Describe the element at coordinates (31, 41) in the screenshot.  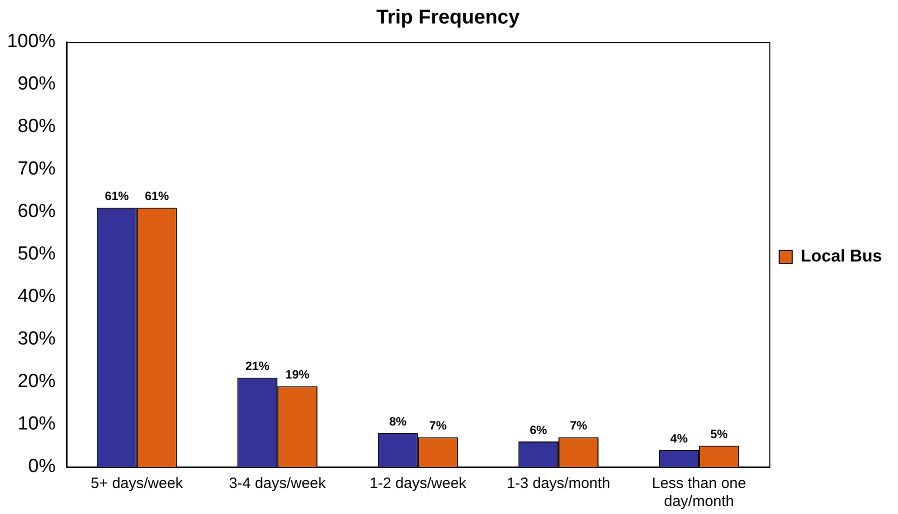
I see `y-tick-label: 100%` at that location.